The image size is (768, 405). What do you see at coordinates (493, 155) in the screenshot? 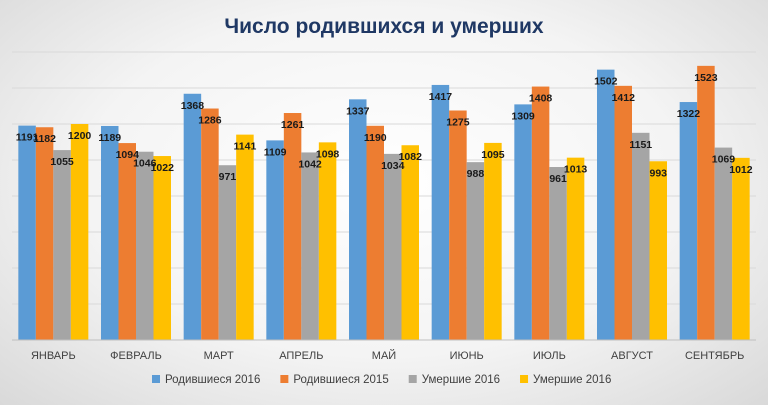
I see `data-label: 1095` at bounding box center [493, 155].